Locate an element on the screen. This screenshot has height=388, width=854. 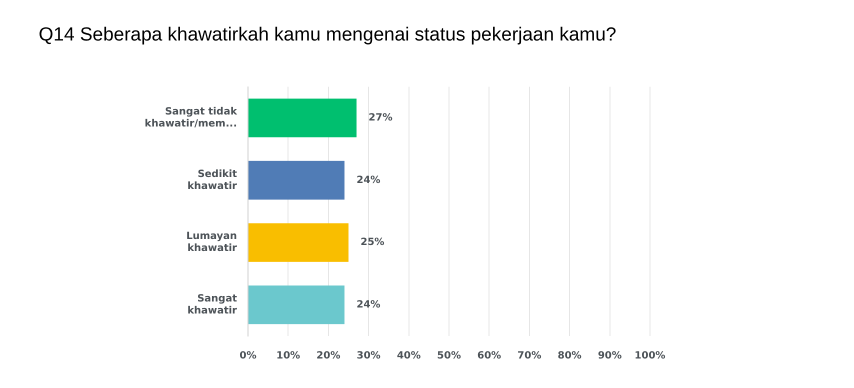
data-label: 27% is located at coordinates (380, 118).